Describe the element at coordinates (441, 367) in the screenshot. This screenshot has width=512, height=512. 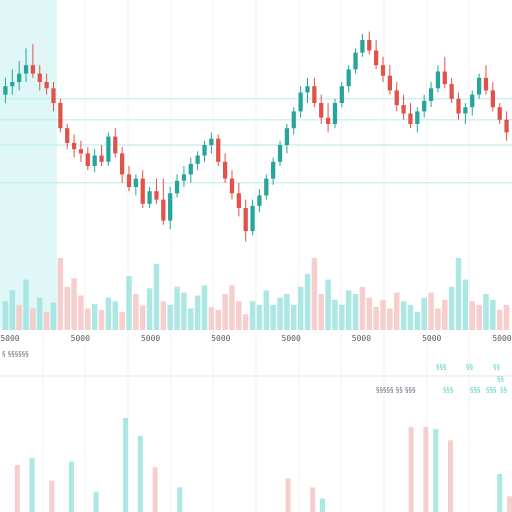
I see `pill-top-1: §§§` at that location.